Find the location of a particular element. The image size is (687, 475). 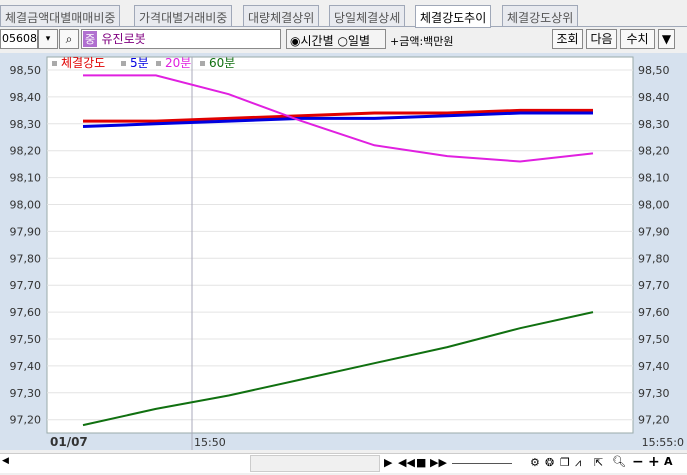

search-icon: ⌕ is located at coordinates (69, 39).